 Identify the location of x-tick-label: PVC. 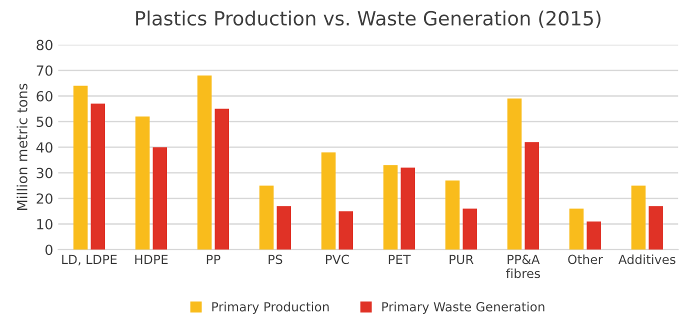
(337, 259).